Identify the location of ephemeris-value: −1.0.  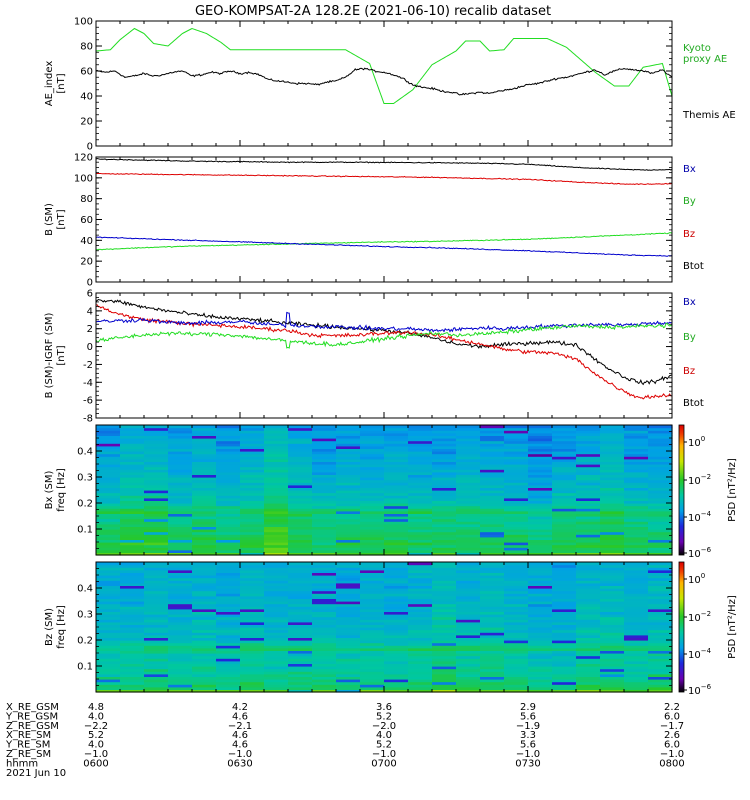
(528, 754).